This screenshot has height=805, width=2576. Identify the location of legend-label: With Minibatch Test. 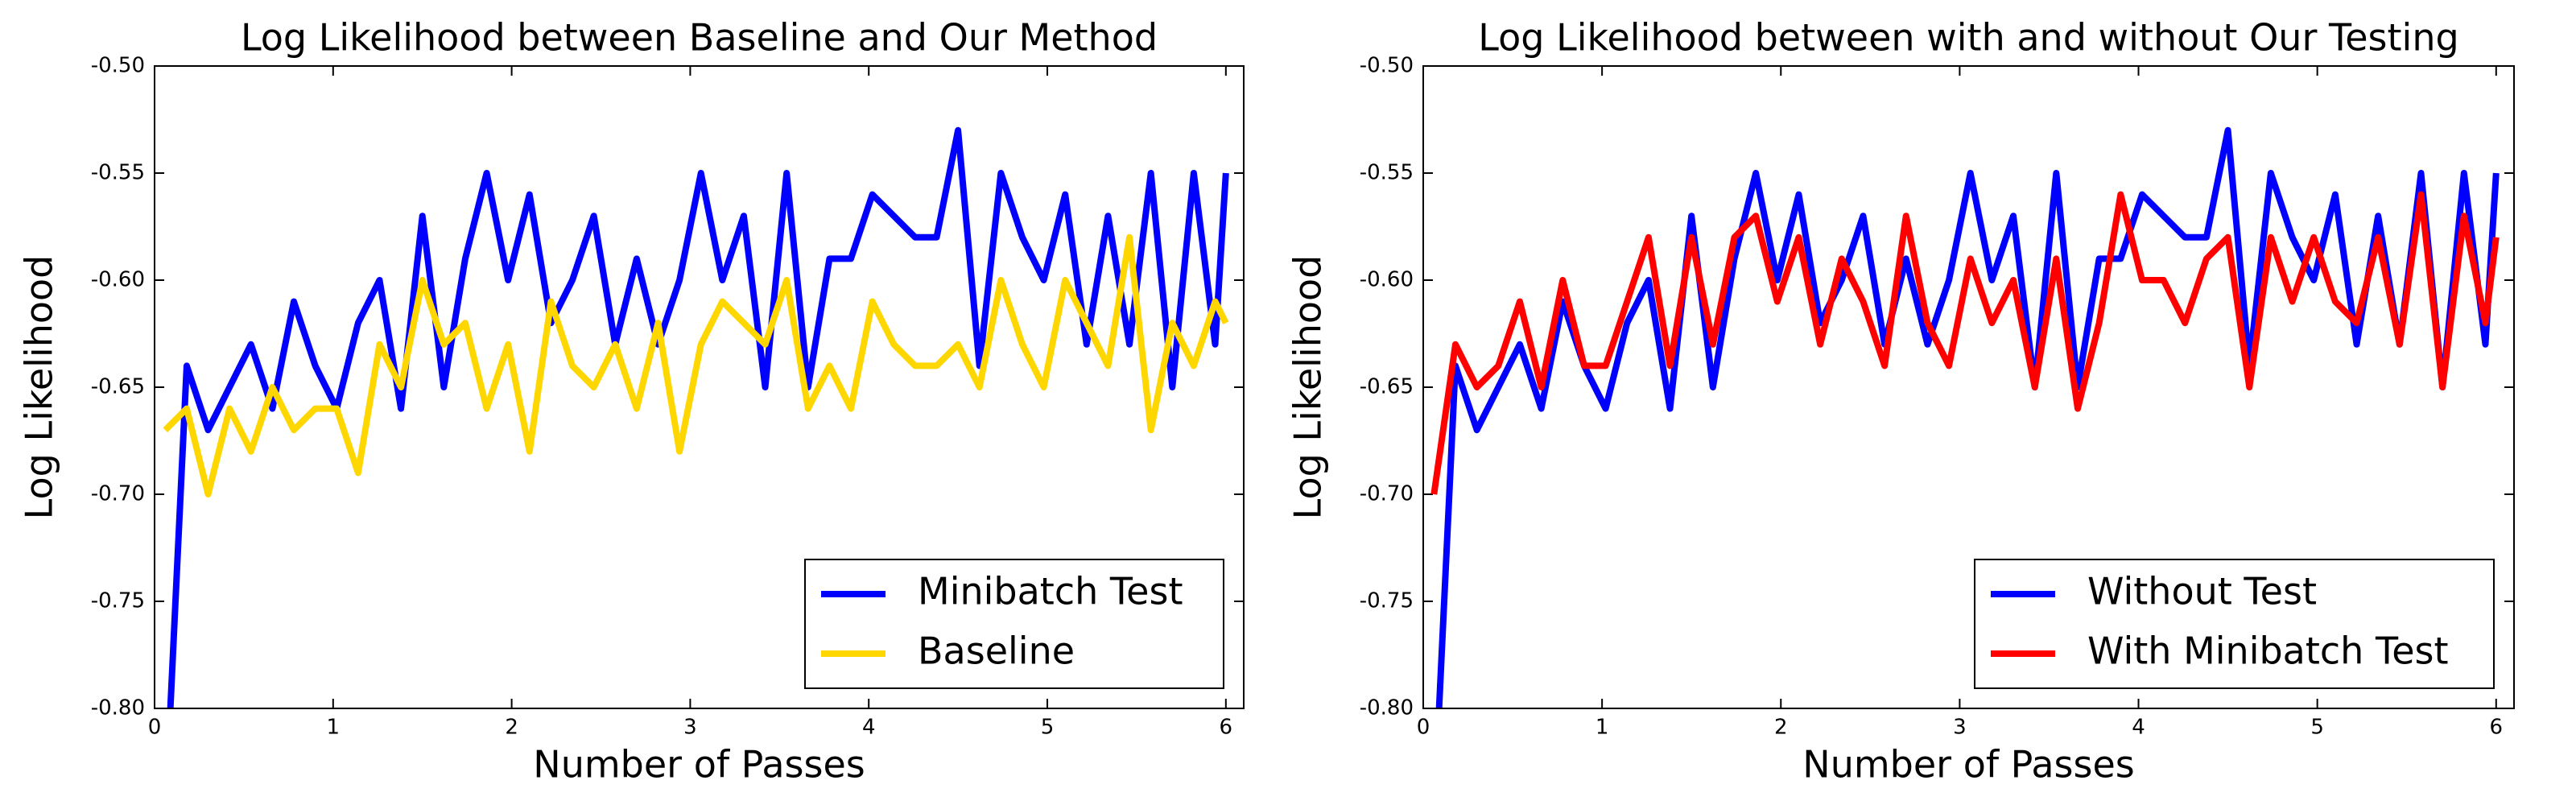
(2268, 651).